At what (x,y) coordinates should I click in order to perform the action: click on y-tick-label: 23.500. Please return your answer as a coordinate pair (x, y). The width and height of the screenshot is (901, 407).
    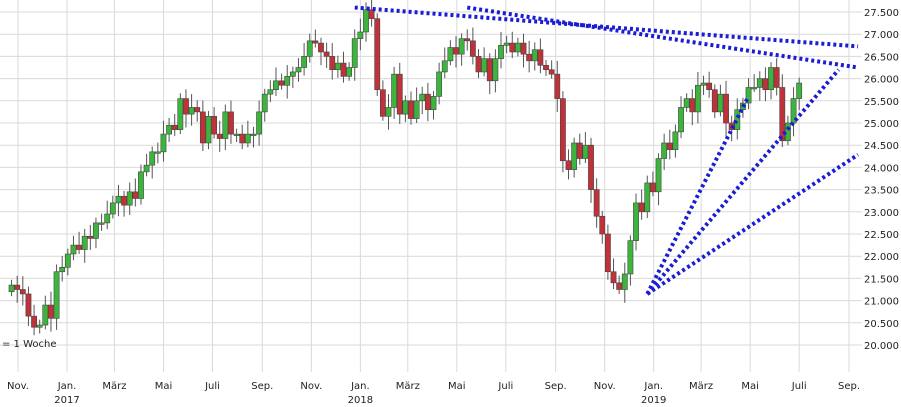
    Looking at the image, I should click on (881, 191).